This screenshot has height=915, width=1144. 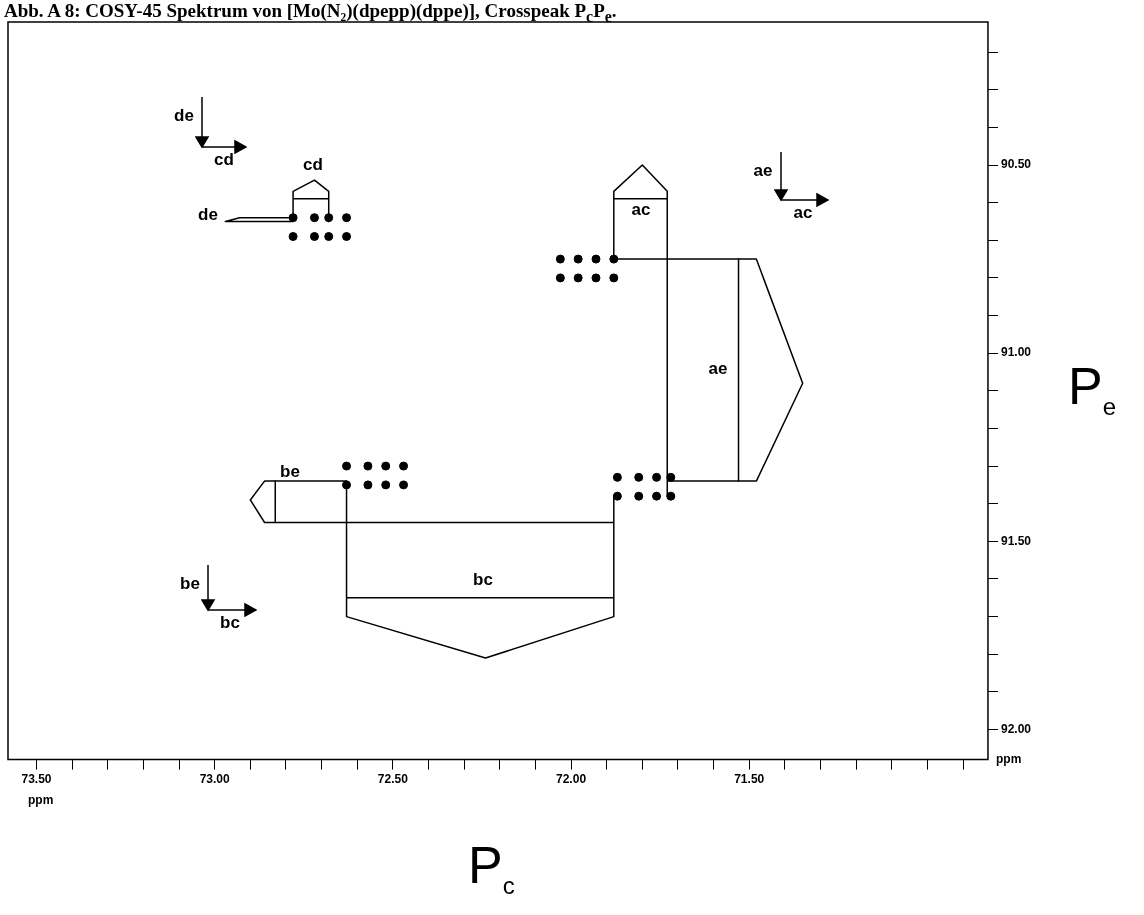 What do you see at coordinates (1016, 728) in the screenshot?
I see `y-tick-label: 92.00` at bounding box center [1016, 728].